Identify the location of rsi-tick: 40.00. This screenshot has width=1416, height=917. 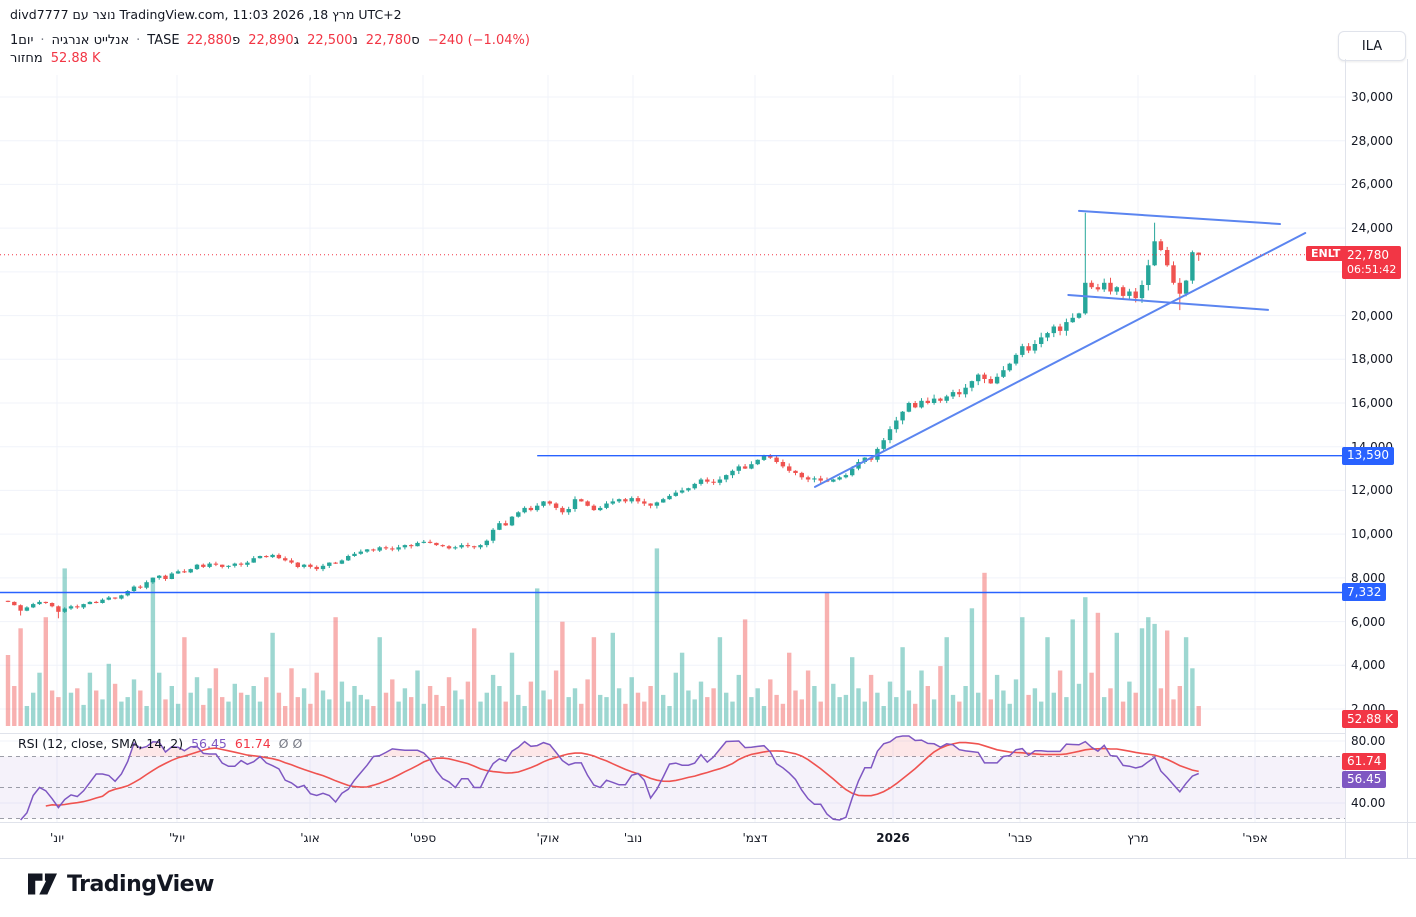
(1368, 803).